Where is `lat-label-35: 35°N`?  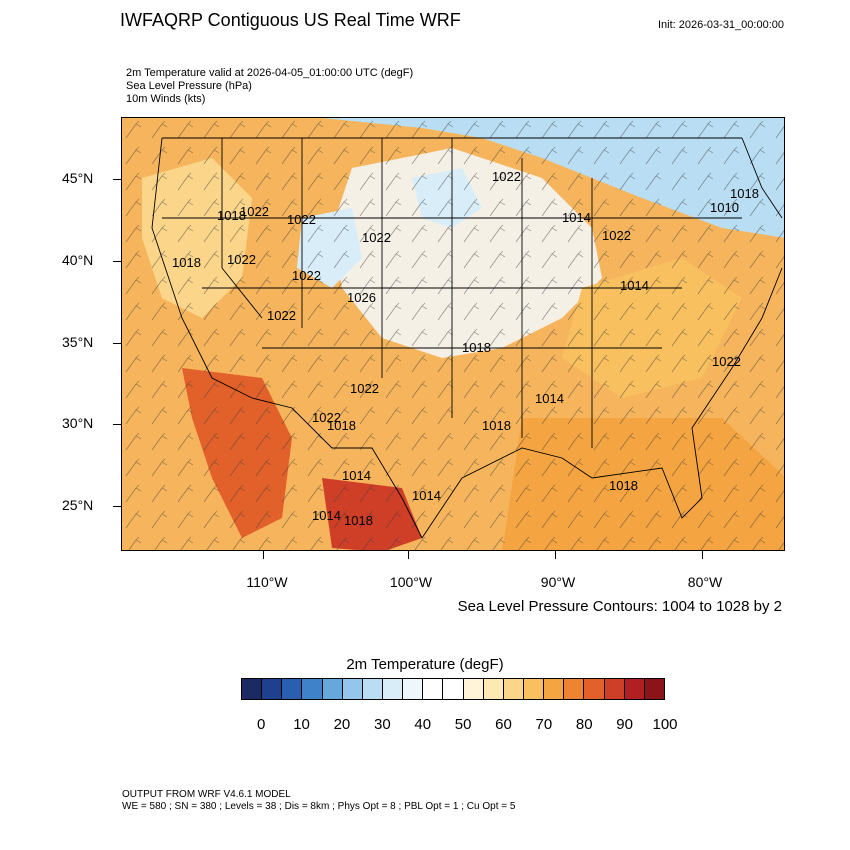 lat-label-35: 35°N is located at coordinates (78, 342).